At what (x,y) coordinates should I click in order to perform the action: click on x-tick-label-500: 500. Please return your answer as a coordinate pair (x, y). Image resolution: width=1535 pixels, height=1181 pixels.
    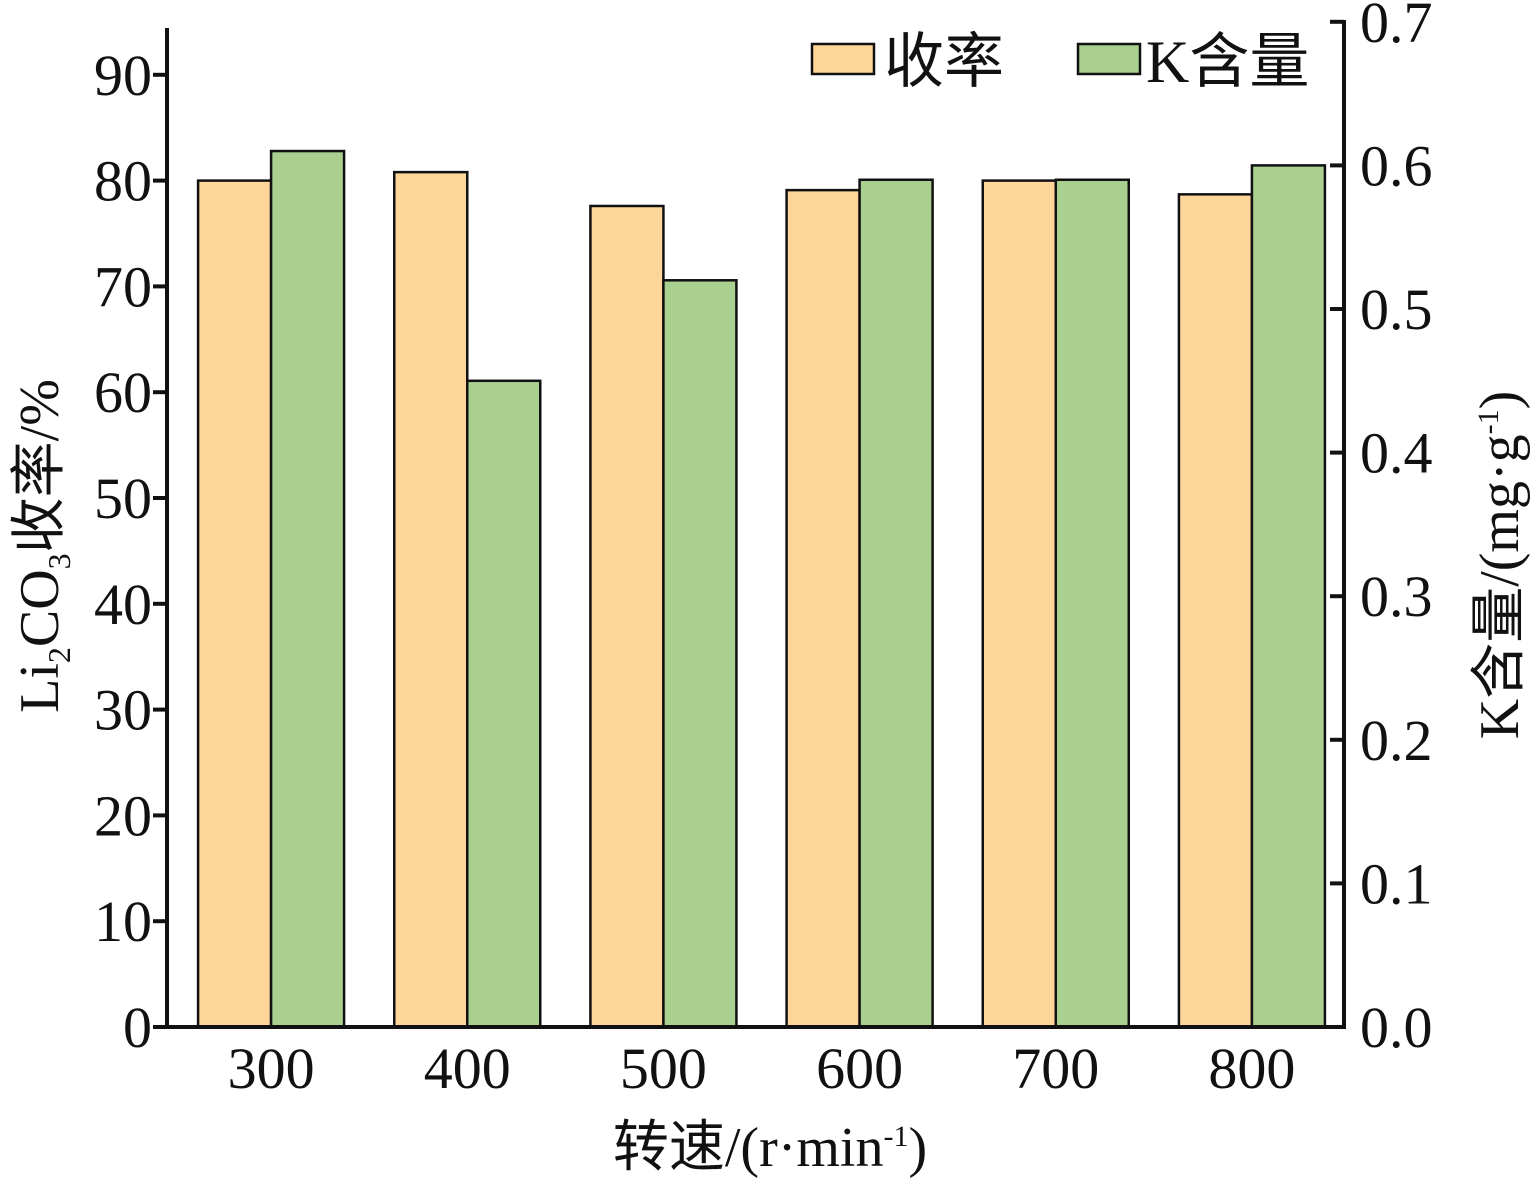
    Looking at the image, I should click on (663, 1068).